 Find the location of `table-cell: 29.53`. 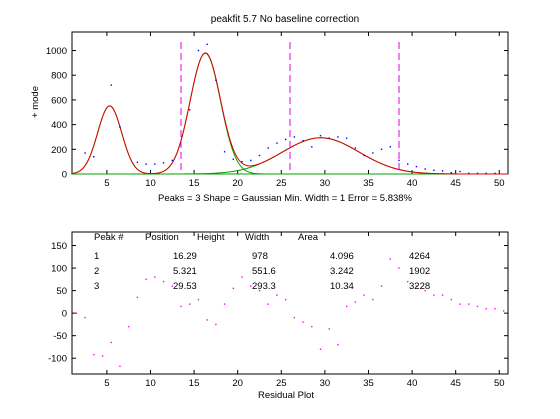

table-cell: 29.53 is located at coordinates (185, 286).